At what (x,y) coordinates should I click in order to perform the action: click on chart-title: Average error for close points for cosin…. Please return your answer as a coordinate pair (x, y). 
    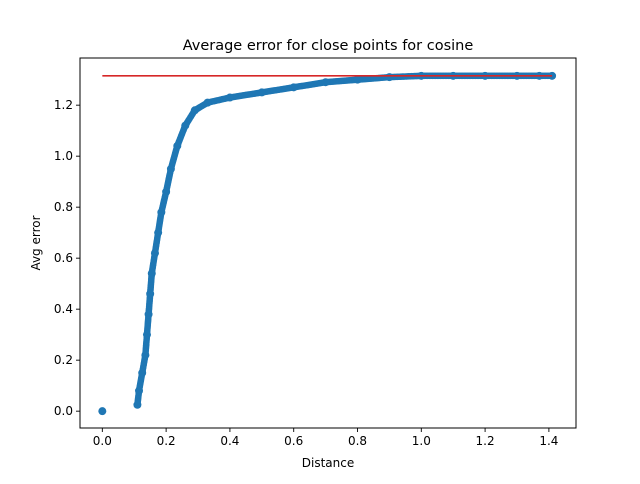
    Looking at the image, I should click on (328, 46).